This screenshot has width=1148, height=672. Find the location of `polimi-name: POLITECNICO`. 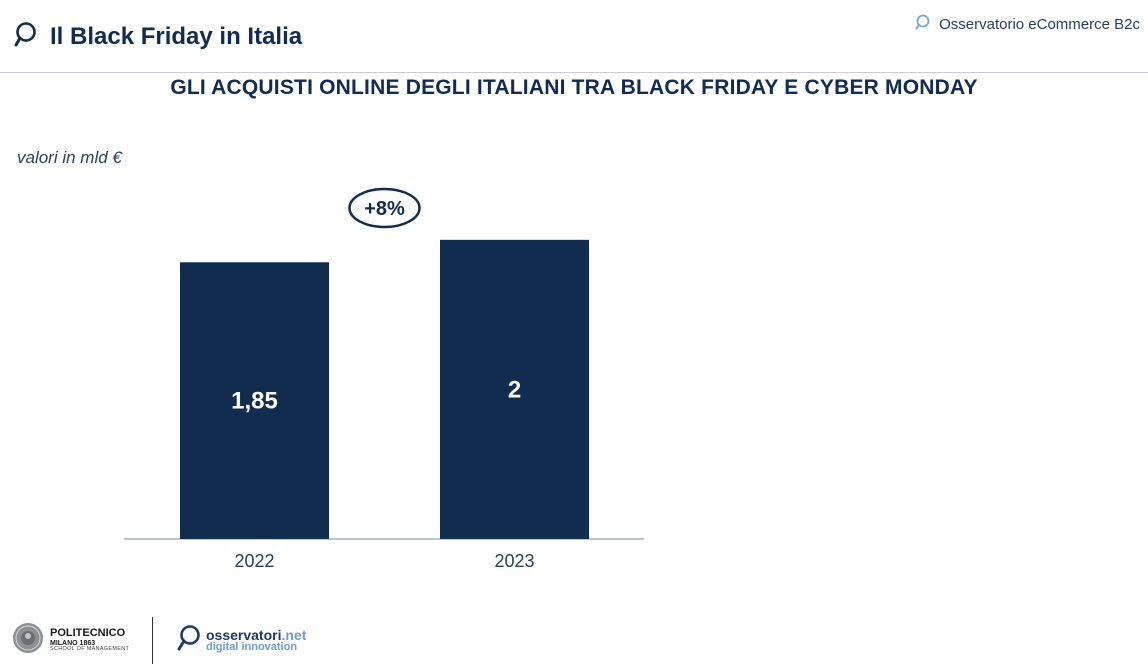

polimi-name: POLITECNICO is located at coordinates (88, 633).